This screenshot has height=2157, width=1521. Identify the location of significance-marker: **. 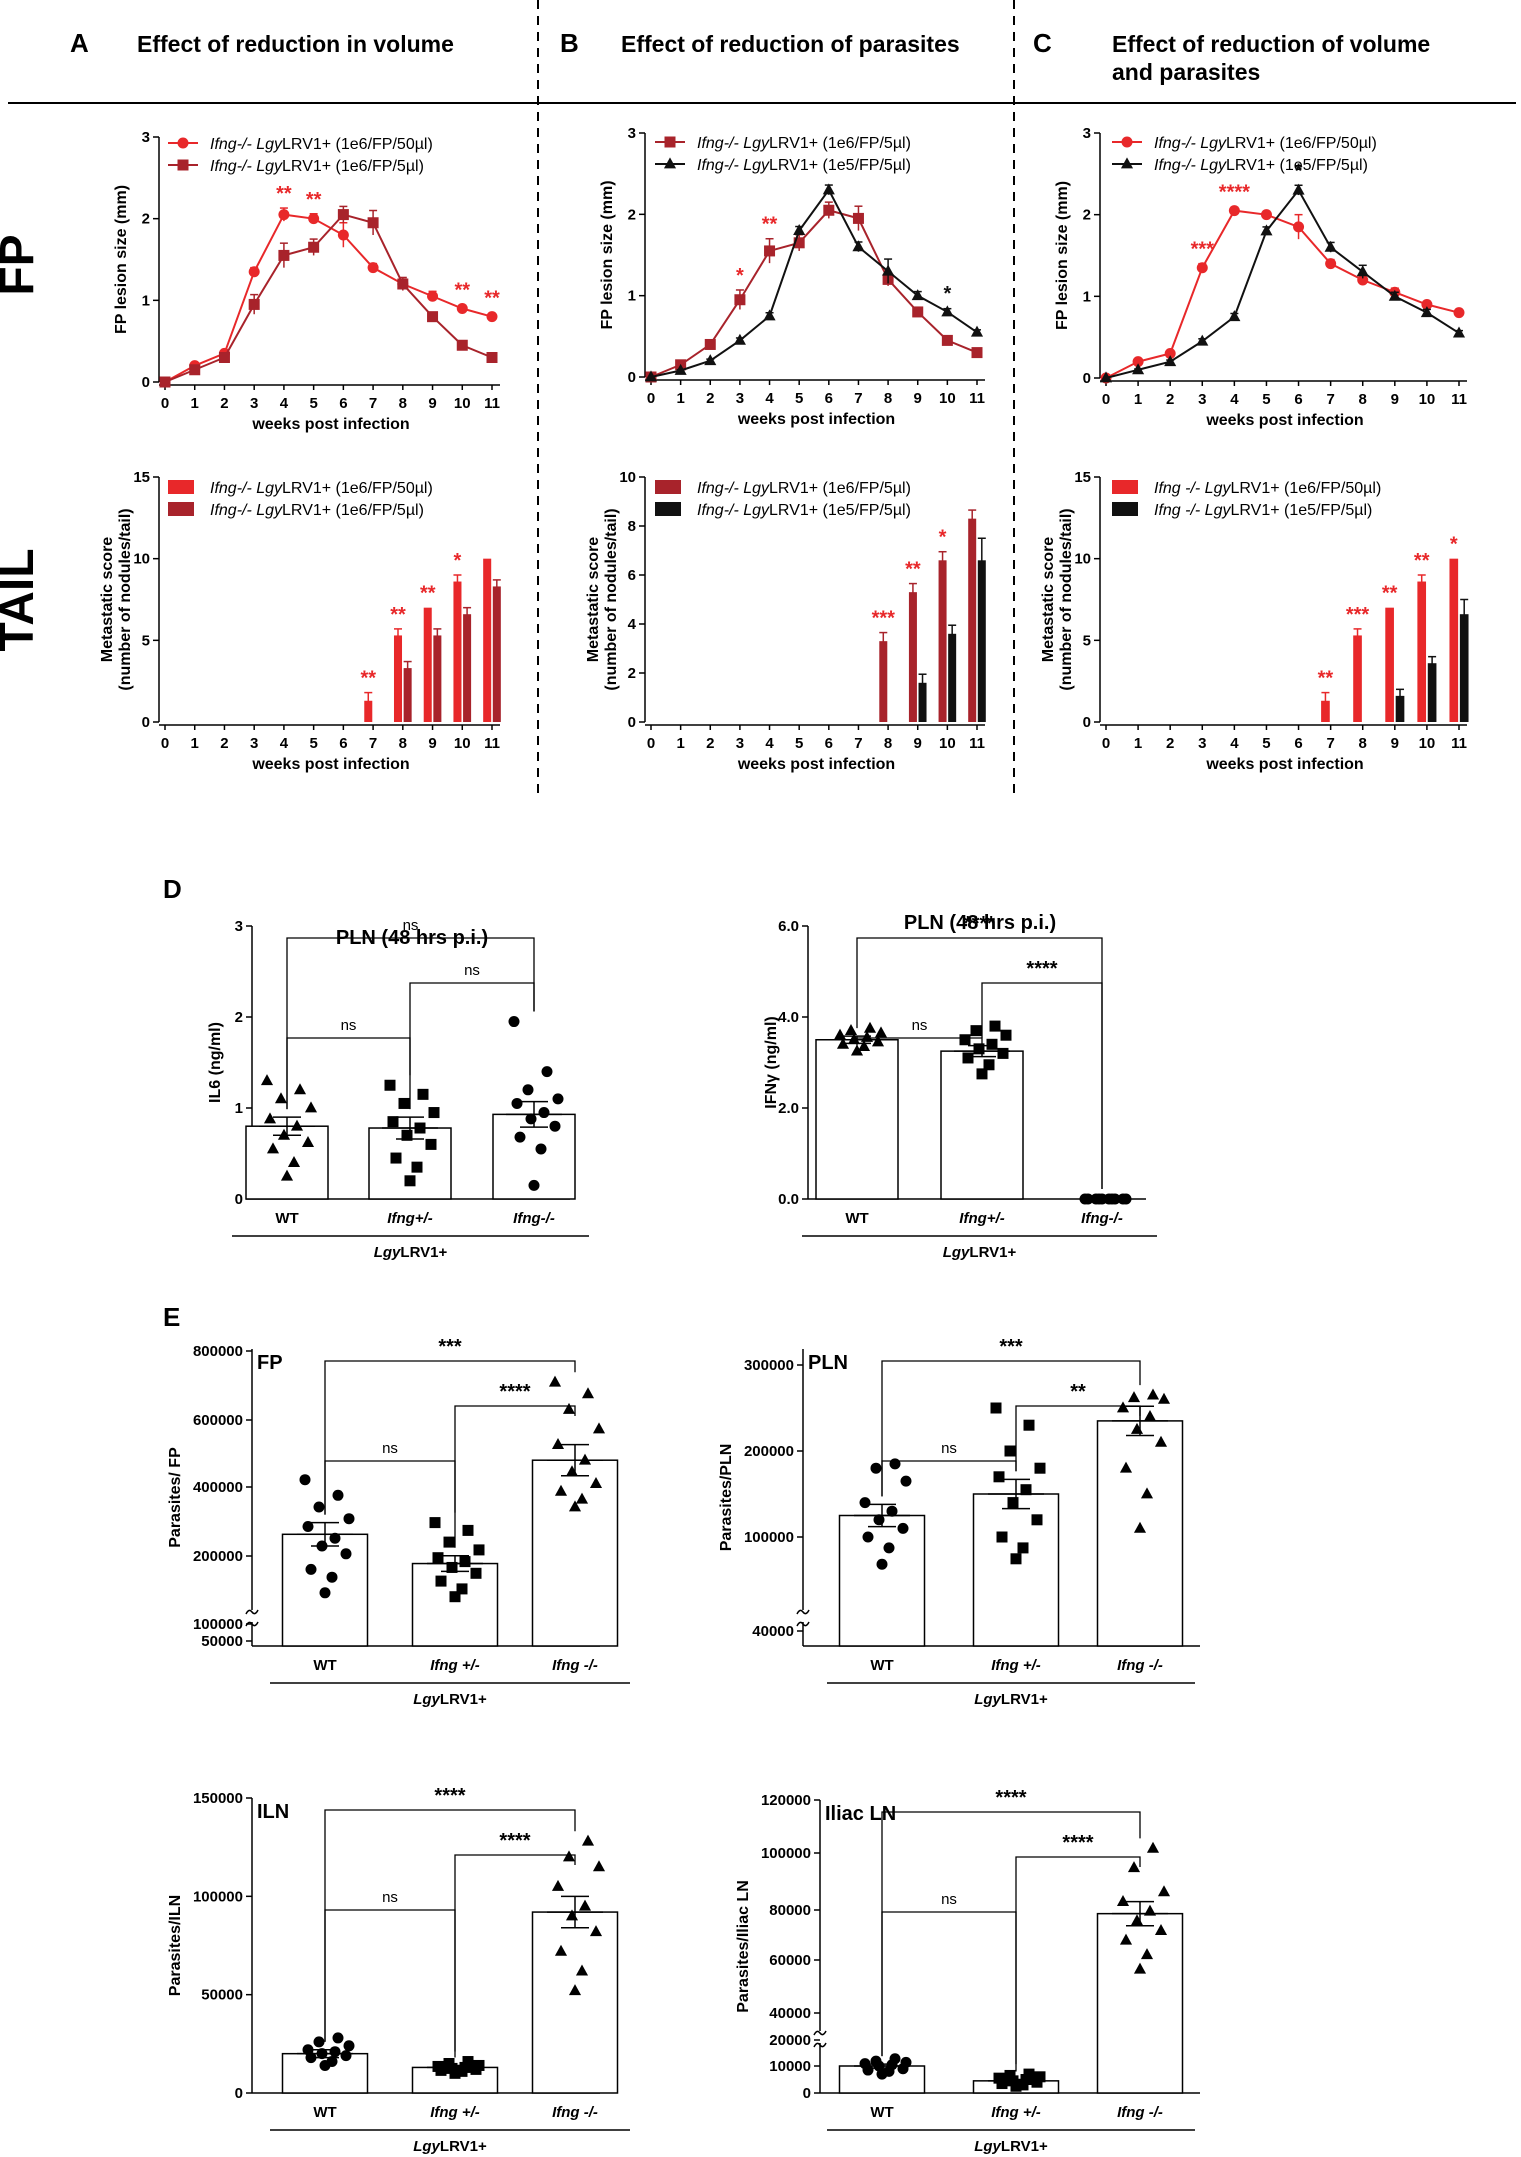
(1326, 679).